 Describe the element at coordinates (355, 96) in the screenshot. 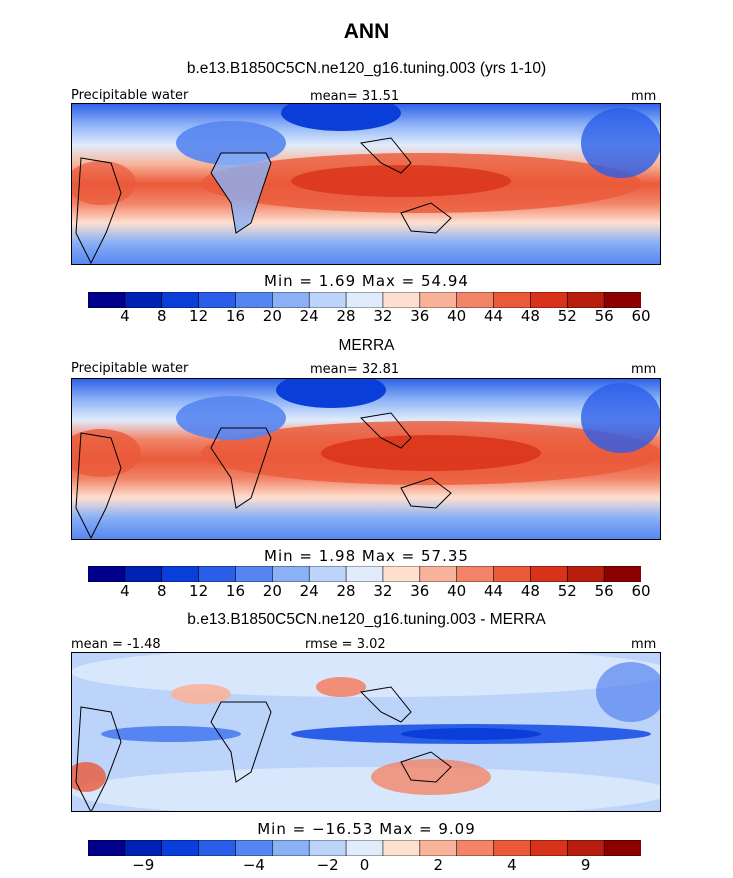

I see `panel-1-mean-label: mean= 31.51` at that location.